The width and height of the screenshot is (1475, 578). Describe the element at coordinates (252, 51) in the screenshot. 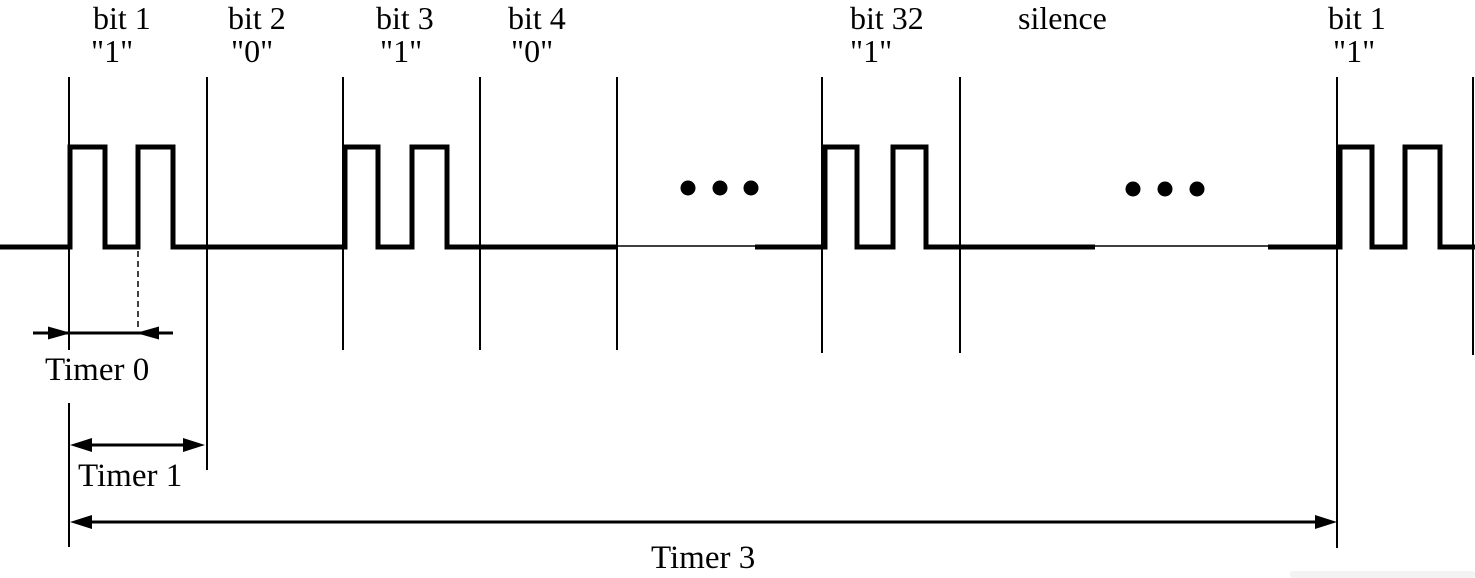

I see `bit2-value: "0"` at that location.